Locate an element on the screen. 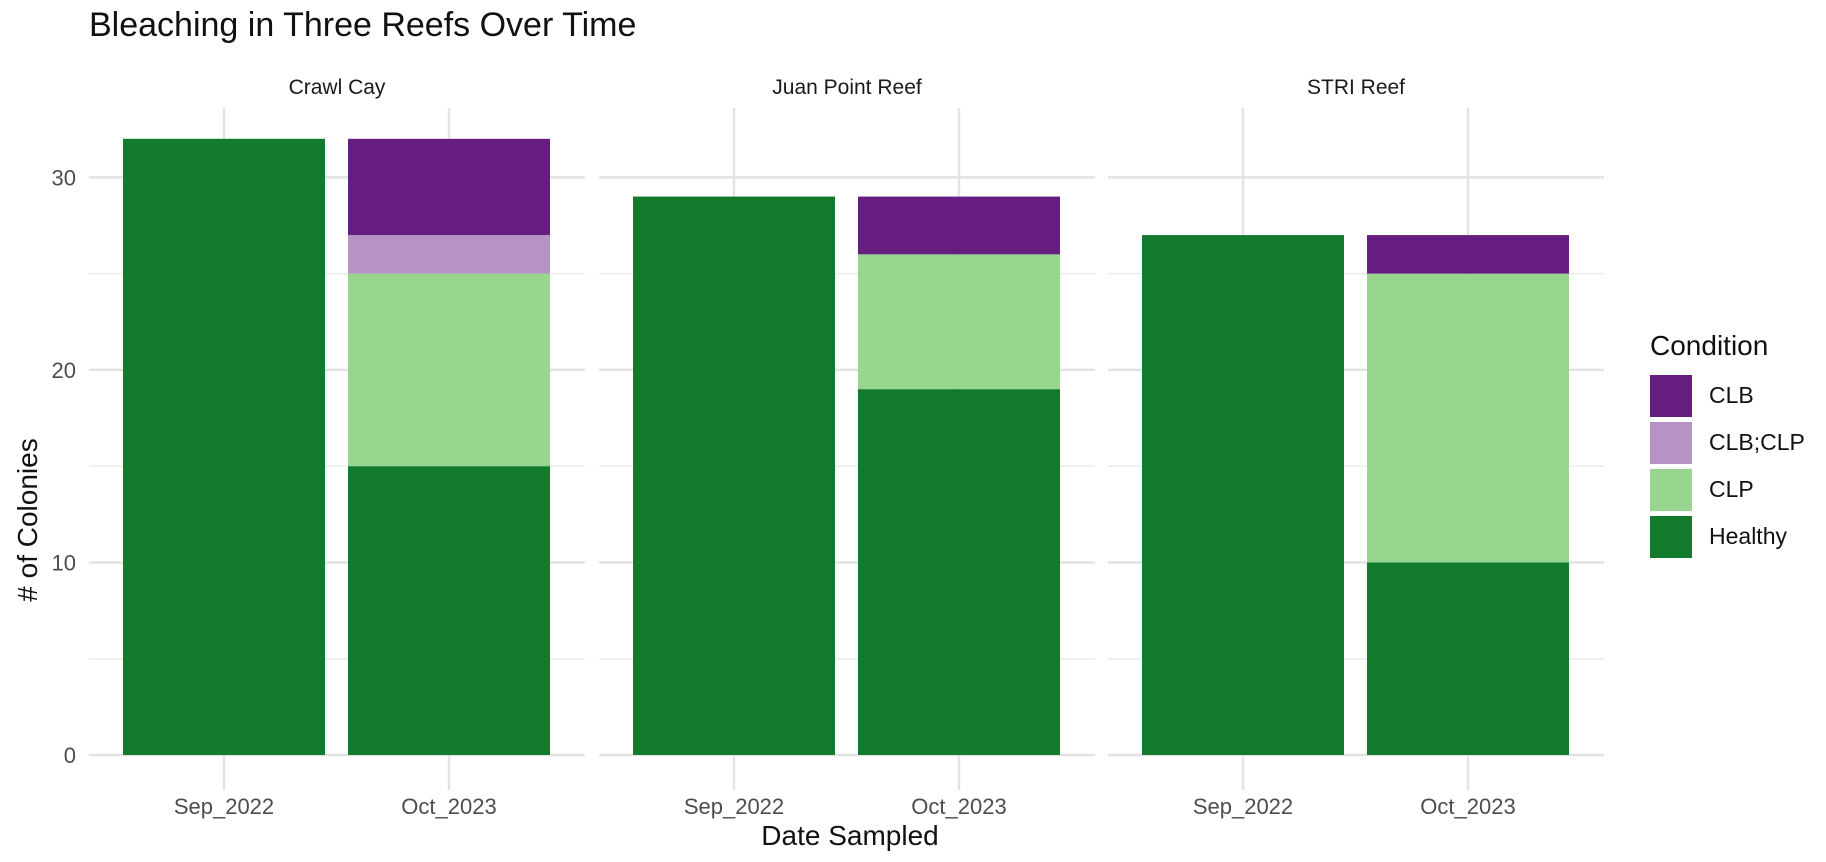 This screenshot has height=862, width=1826. legend-item-clb-clp: CLB;CLP is located at coordinates (1727, 442).